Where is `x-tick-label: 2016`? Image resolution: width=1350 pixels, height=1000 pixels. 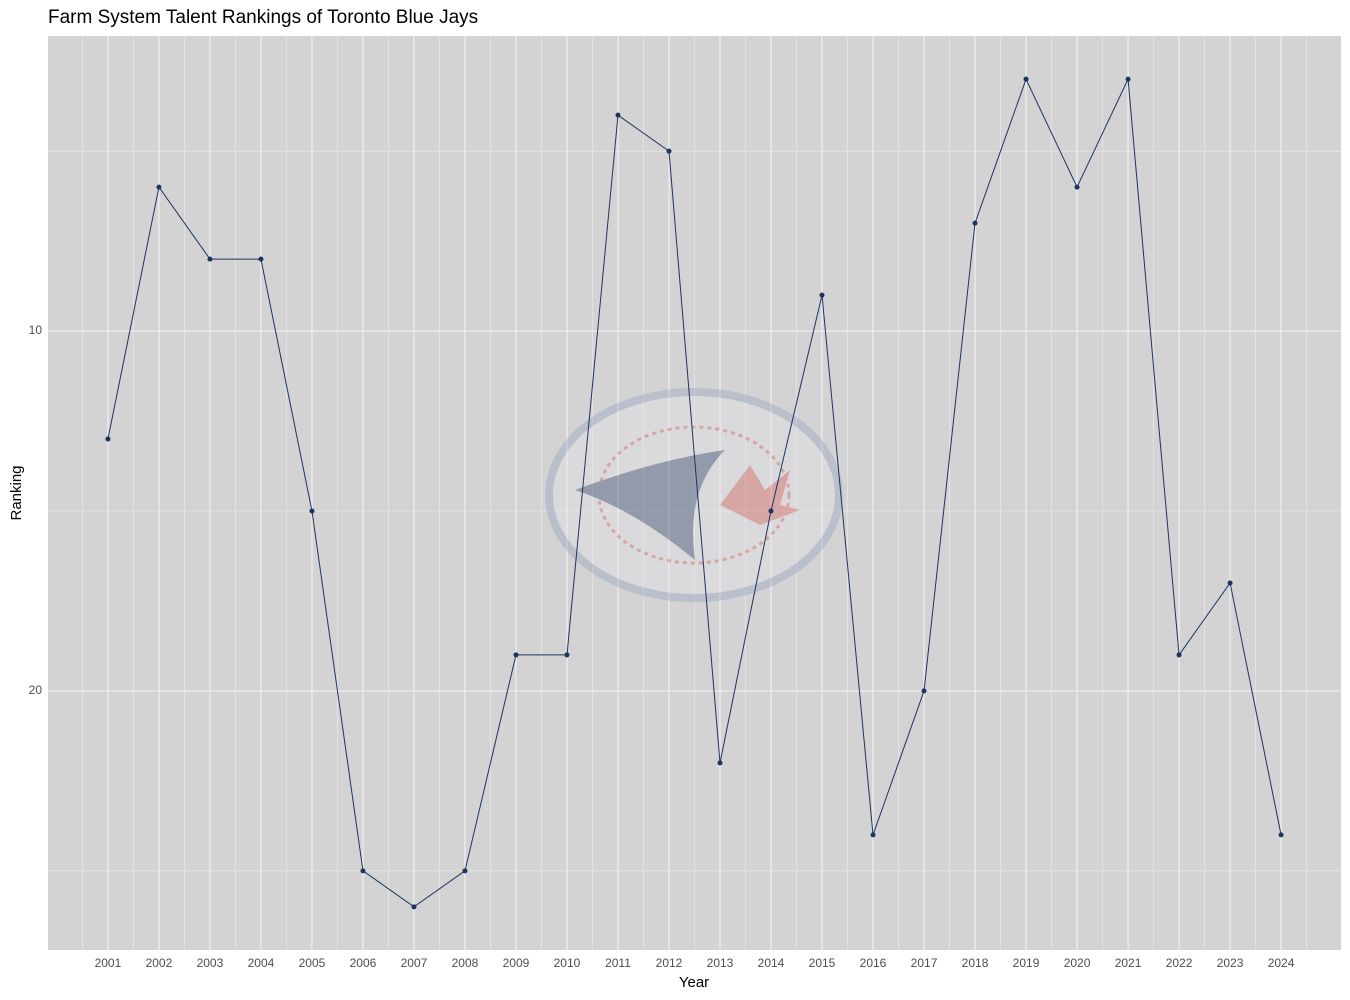
x-tick-label: 2016 is located at coordinates (873, 963).